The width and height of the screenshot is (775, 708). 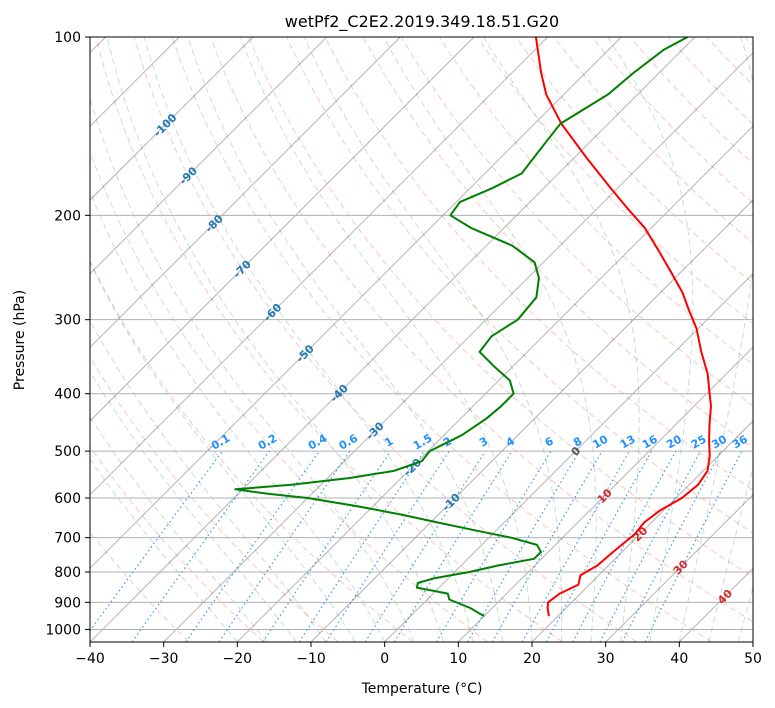 What do you see at coordinates (305, 353) in the screenshot?
I see `dry-adiabat-label: -50` at bounding box center [305, 353].